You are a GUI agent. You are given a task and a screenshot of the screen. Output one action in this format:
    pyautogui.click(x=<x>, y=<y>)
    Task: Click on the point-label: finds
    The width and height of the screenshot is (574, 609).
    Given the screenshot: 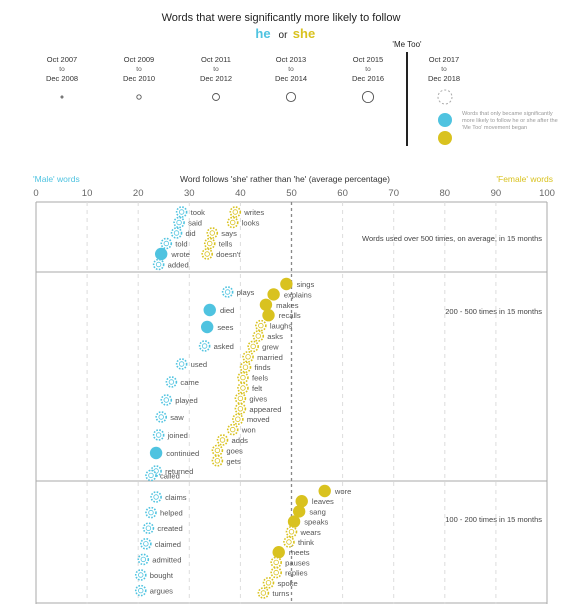 What is the action you would take?
    pyautogui.click(x=263, y=367)
    